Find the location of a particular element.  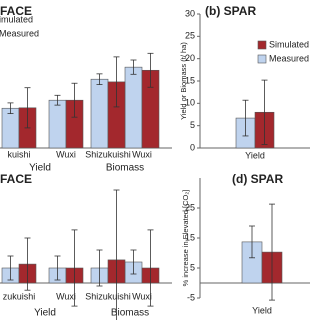

panel-title: (d) SPAR is located at coordinates (257, 179).